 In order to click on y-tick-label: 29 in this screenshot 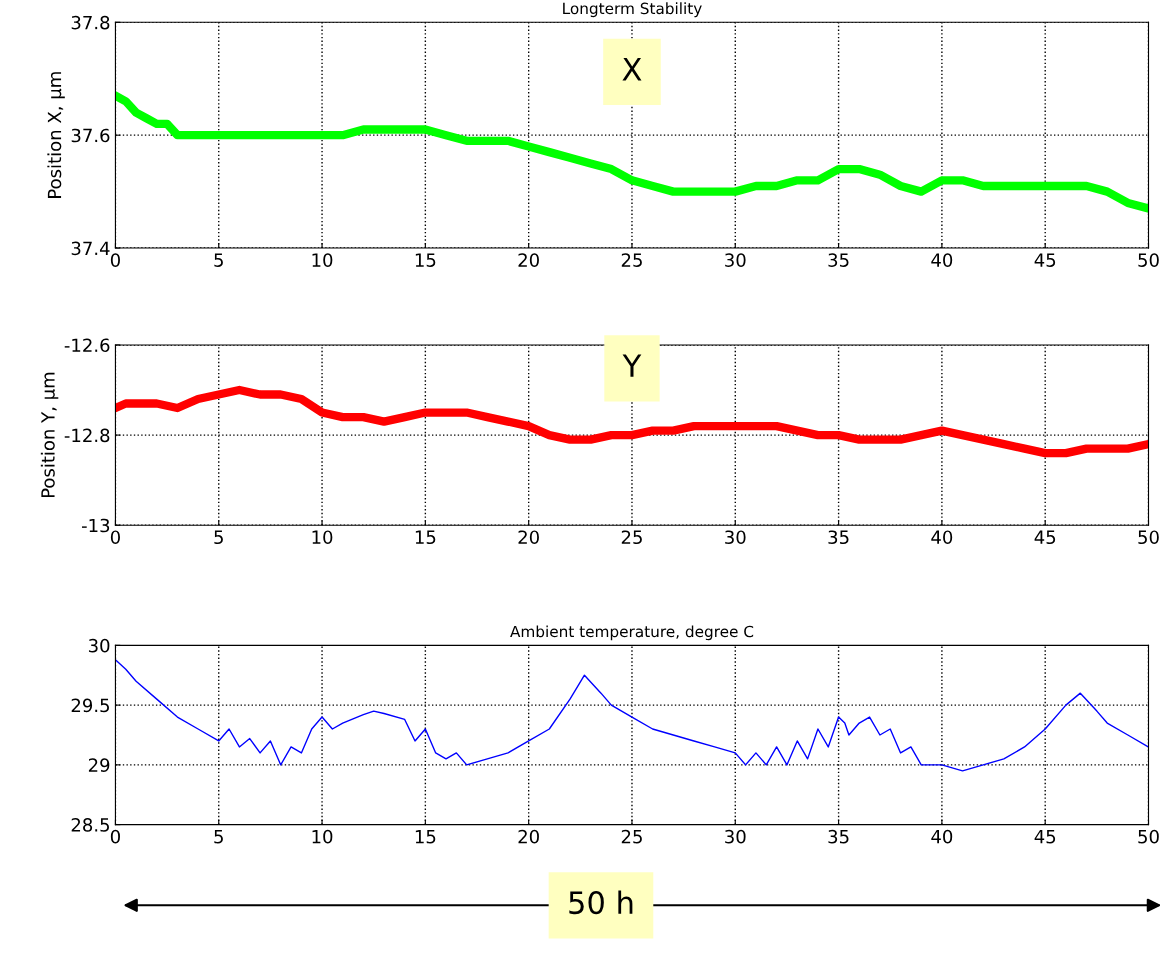, I will do `click(99, 765)`.